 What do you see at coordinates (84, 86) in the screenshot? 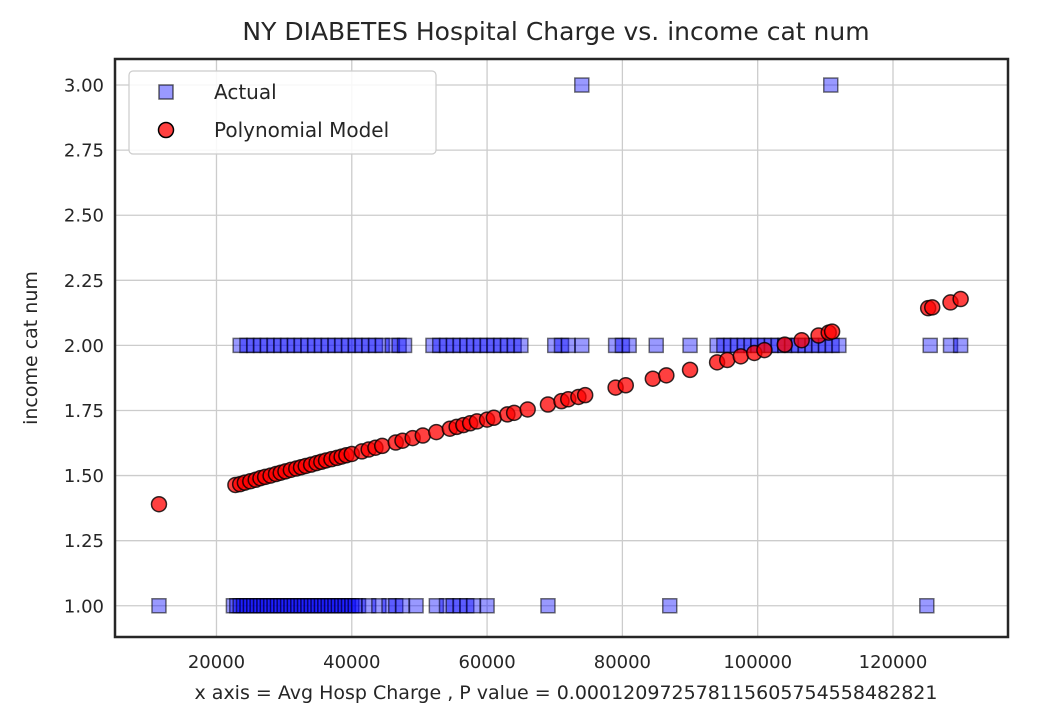
I see `y-tick-label: 3.00` at bounding box center [84, 86].